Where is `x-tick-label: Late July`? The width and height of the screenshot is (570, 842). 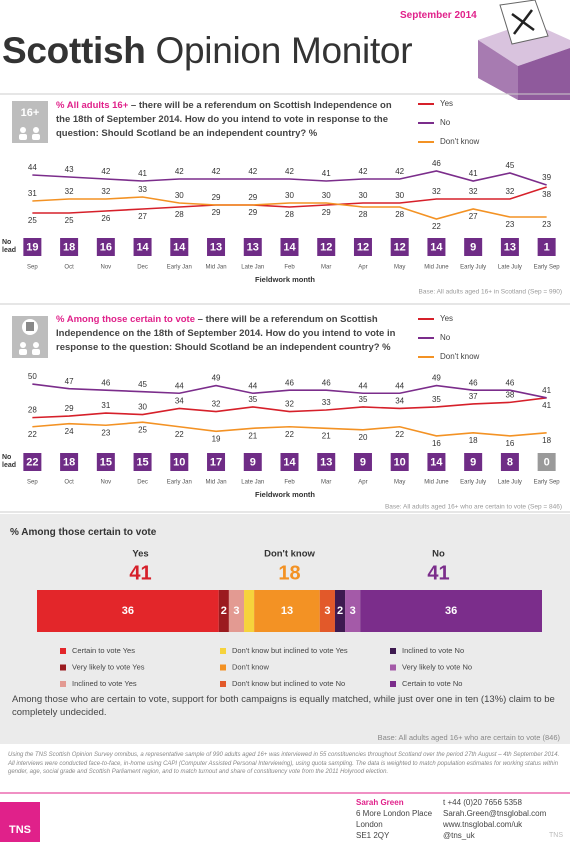
x-tick-label: Late July is located at coordinates (510, 483).